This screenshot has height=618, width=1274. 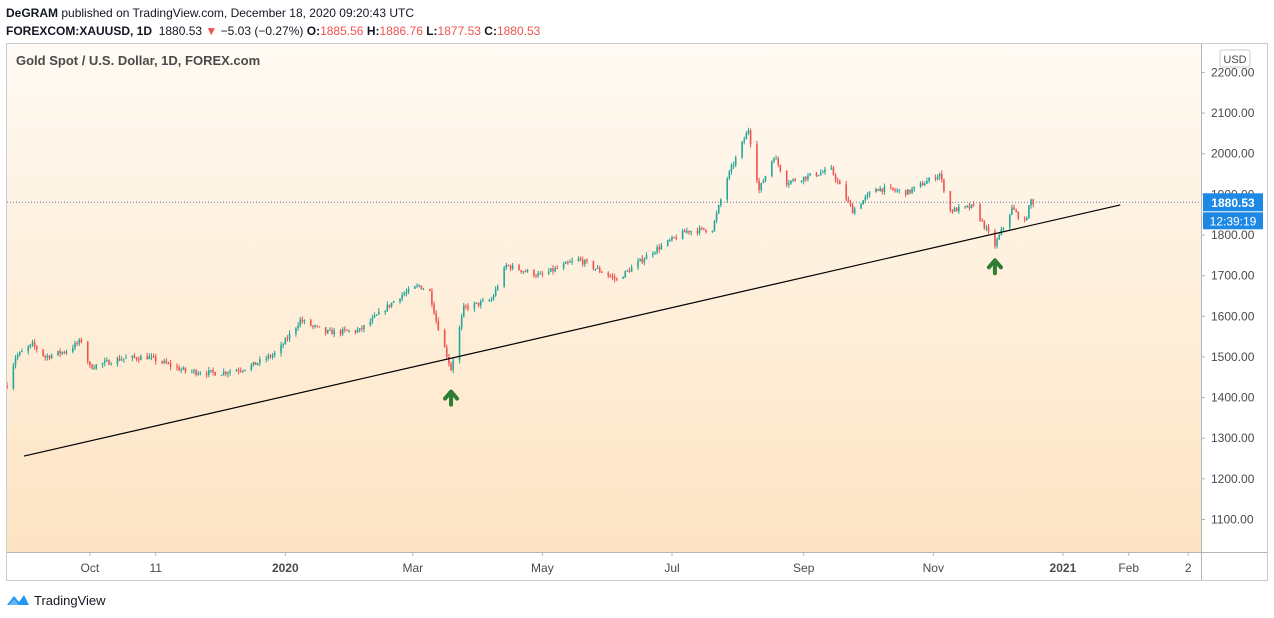 I want to click on y-tick-label: 1300.00, so click(x=1233, y=438).